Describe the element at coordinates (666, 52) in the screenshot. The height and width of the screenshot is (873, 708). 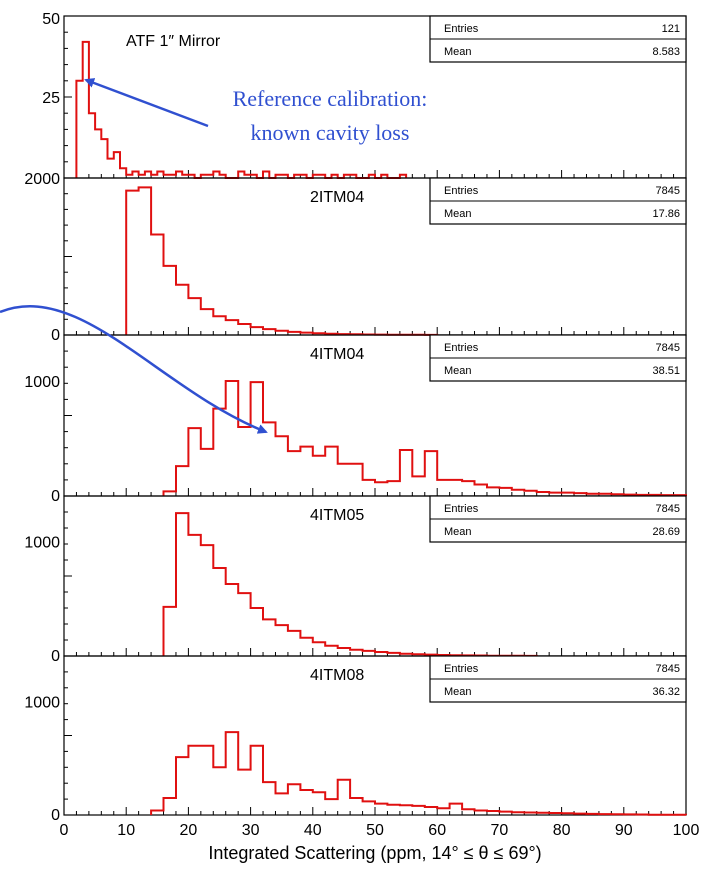
I see `stats-mean-value: 8.583` at that location.